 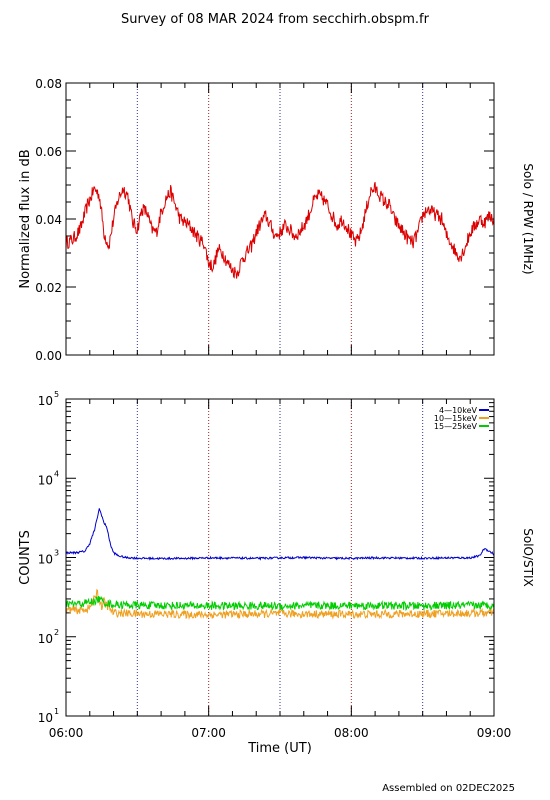 What do you see at coordinates (351, 733) in the screenshot?
I see `x-tick-label: 08:00` at bounding box center [351, 733].